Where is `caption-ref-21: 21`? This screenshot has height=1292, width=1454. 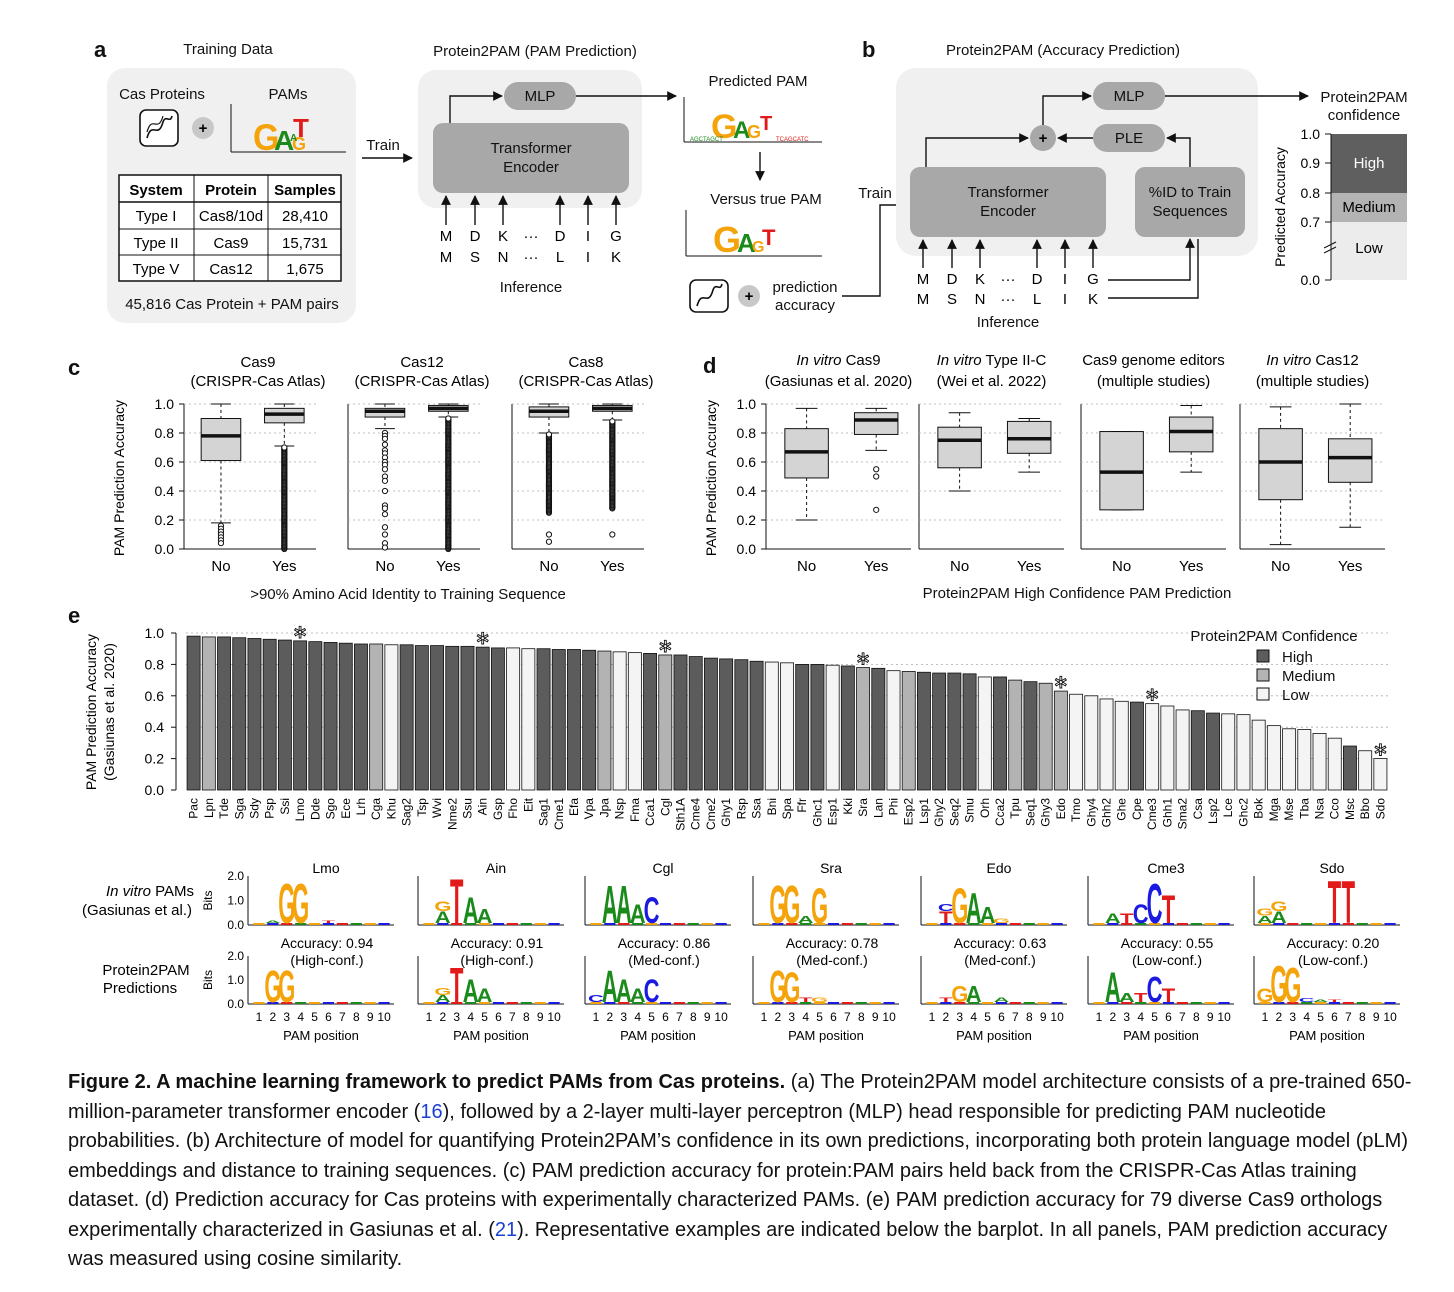
caption-ref-21: 21 is located at coordinates (506, 1229).